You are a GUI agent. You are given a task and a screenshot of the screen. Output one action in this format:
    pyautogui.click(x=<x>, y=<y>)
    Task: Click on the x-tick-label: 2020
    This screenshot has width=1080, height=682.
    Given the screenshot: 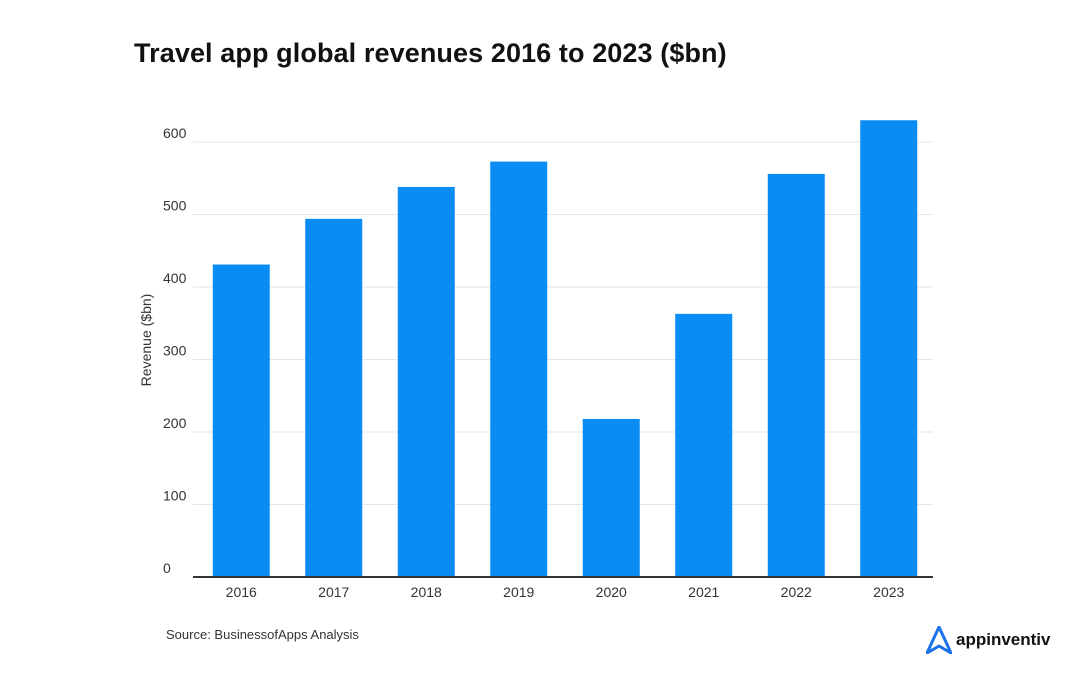 What is the action you would take?
    pyautogui.click(x=611, y=592)
    